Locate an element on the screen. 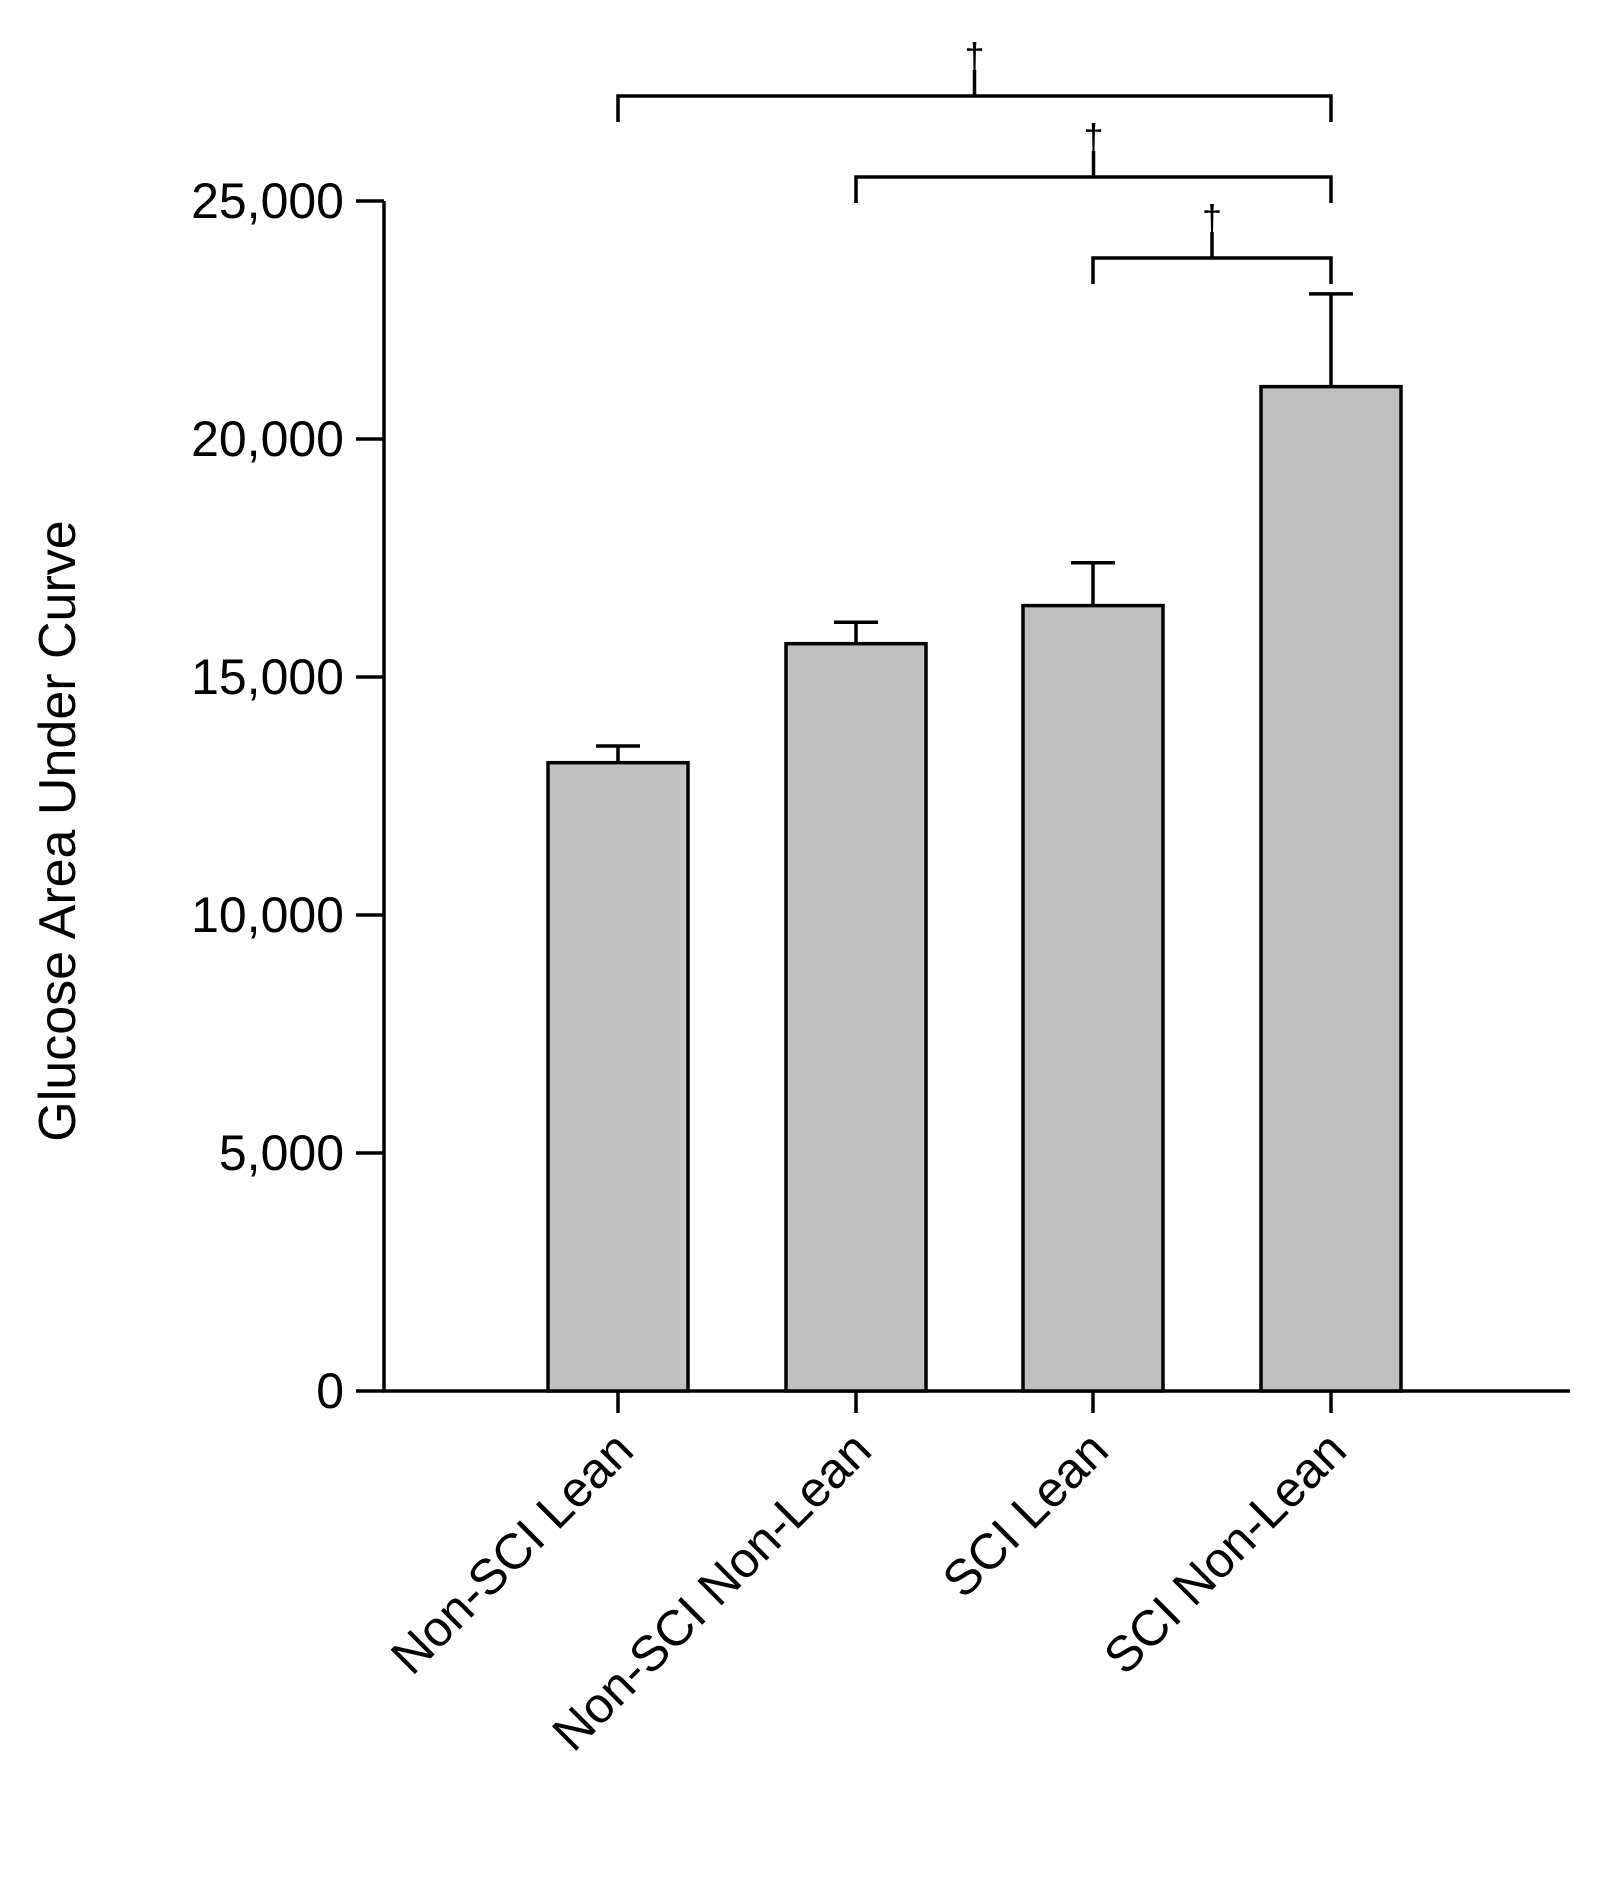 This screenshot has width=1597, height=1897. x-category-label: SCI Non-Lean is located at coordinates (1225, 1553).